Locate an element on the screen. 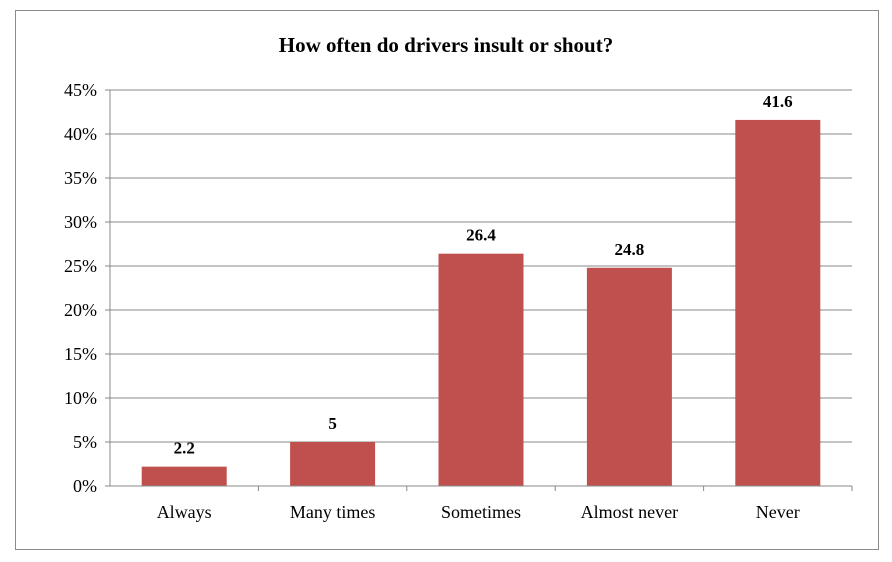  y-tick-label: 35% is located at coordinates (80, 178).